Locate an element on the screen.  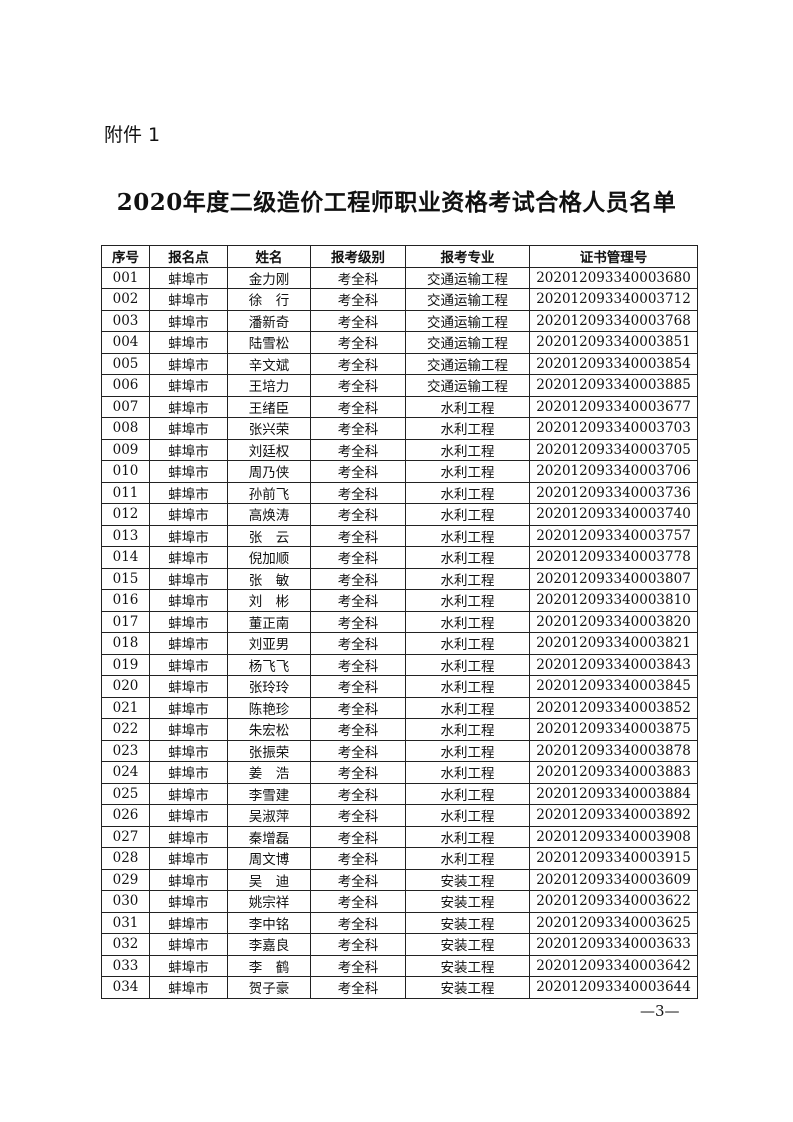
cell-col-name: 王绪臣 is located at coordinates (269, 406).